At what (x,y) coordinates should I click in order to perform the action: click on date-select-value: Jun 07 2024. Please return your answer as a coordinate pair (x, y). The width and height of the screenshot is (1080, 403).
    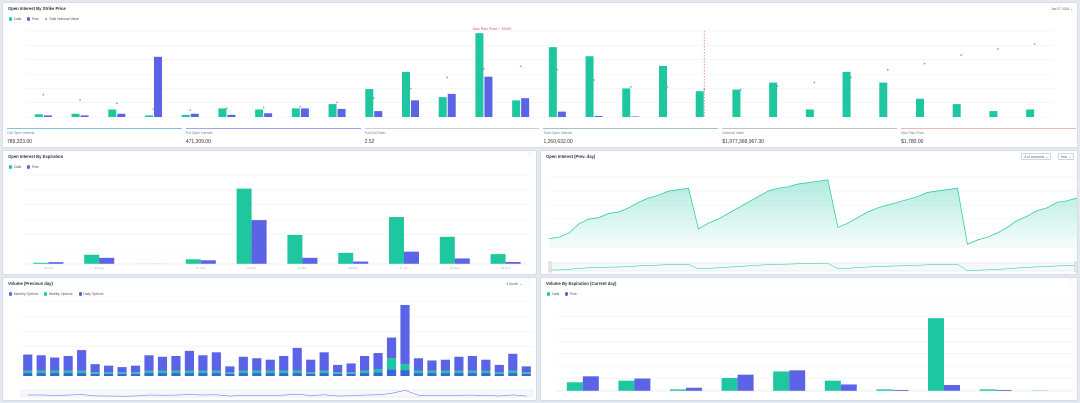
    Looking at the image, I should click on (1060, 8).